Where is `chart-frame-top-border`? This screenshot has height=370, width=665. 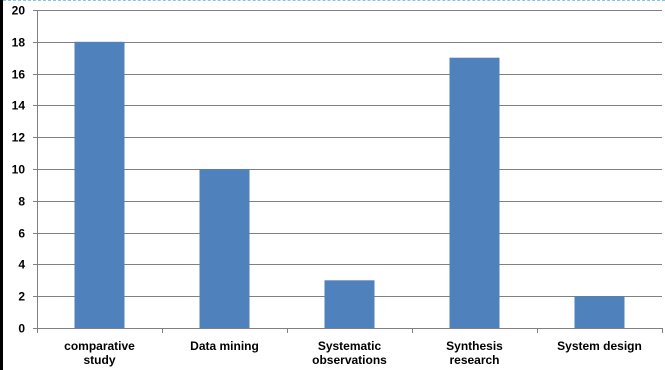
chart-frame-top-border is located at coordinates (334, 1).